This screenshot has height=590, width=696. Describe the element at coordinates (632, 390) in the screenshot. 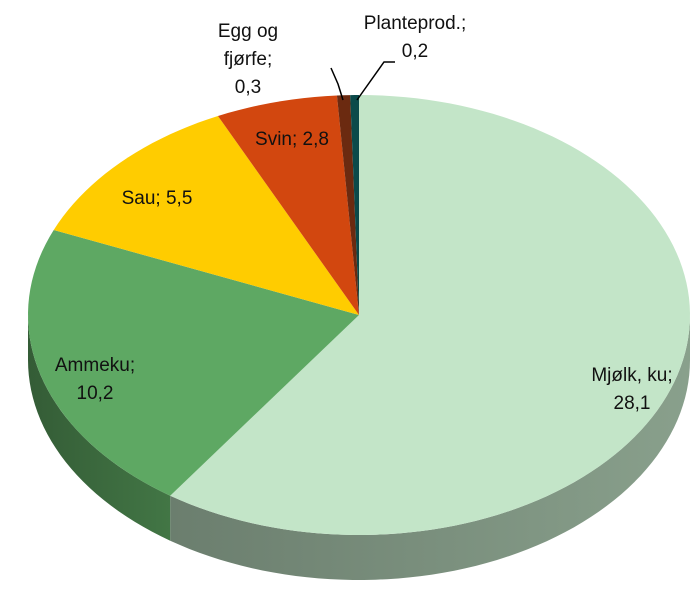

I see `data-label: Mjølk, ku; 28,1` at that location.